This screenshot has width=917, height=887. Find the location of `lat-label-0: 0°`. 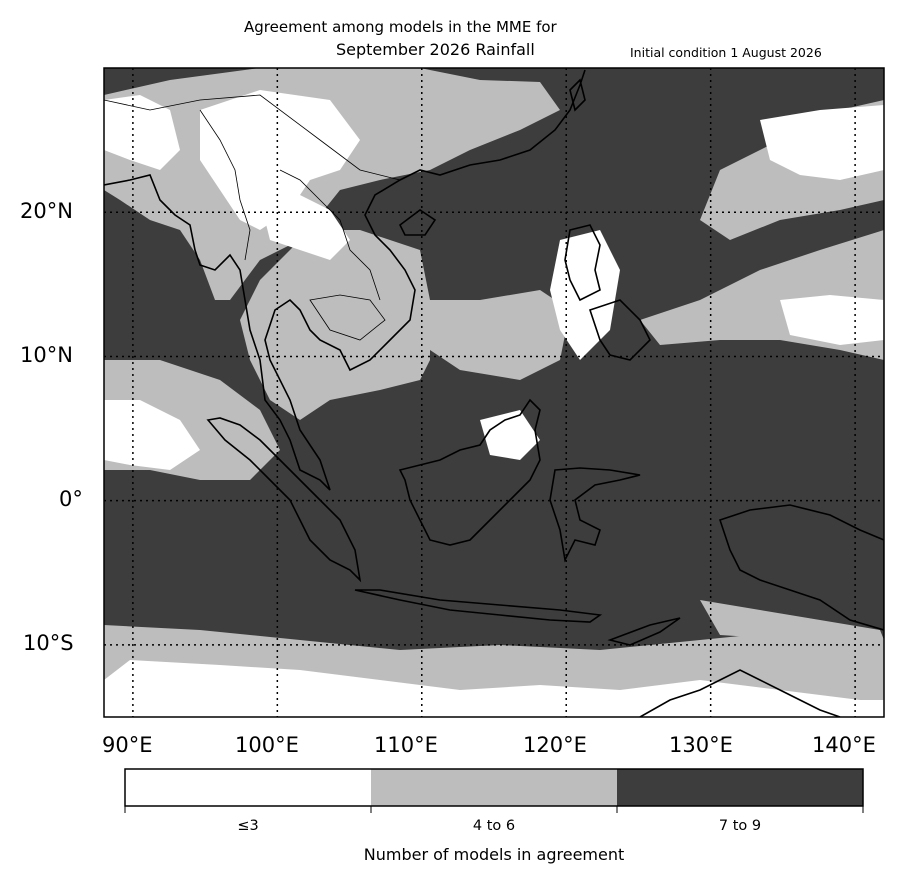

lat-label-0: 0° is located at coordinates (71, 499).